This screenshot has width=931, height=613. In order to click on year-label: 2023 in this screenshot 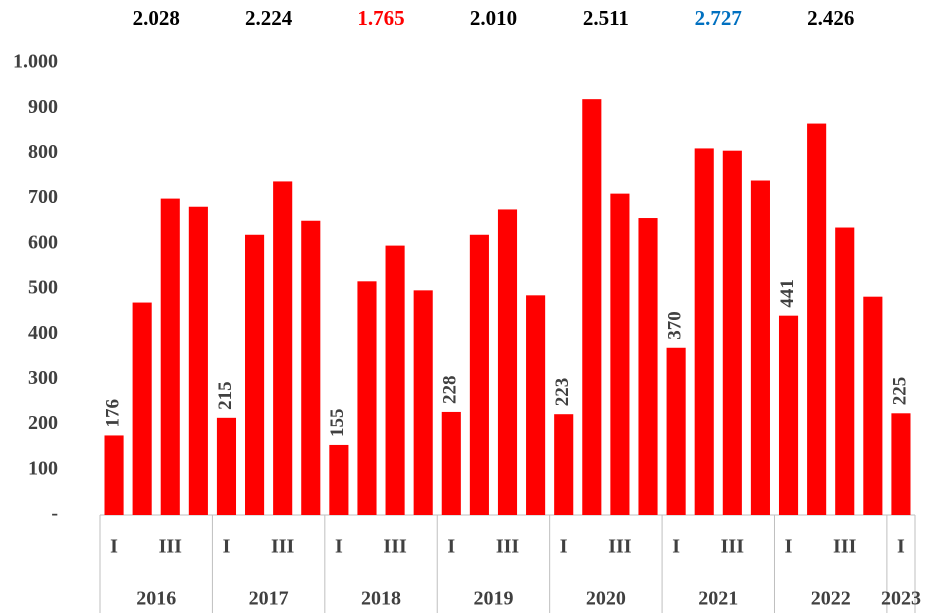, I will do `click(901, 599)`.